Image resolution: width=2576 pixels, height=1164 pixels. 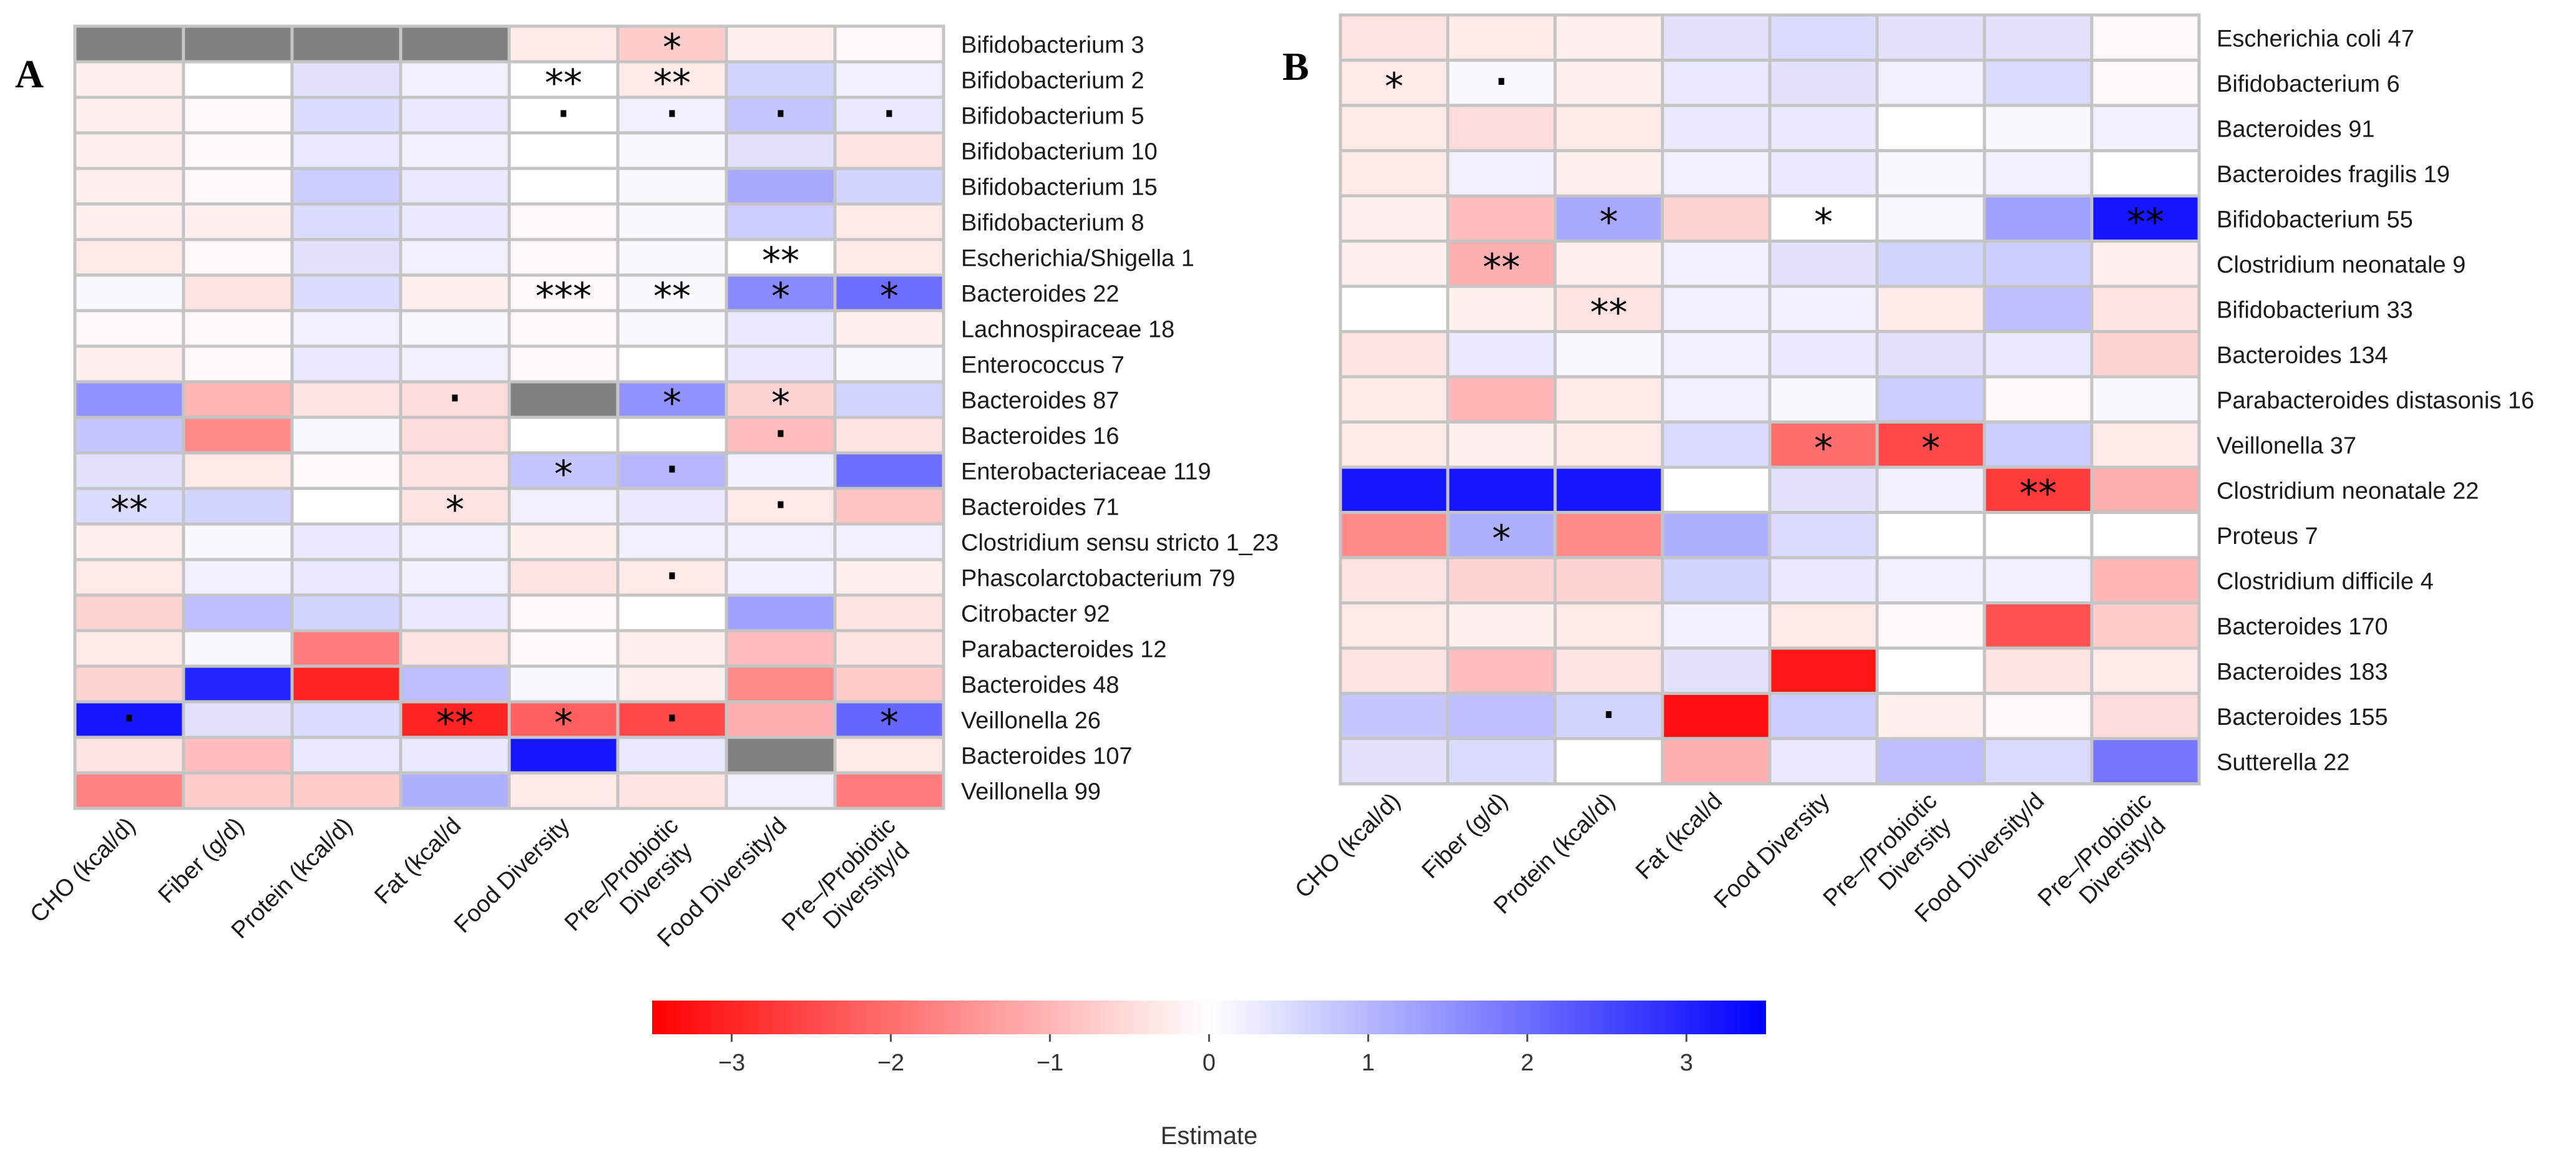 I want to click on row-label: Parabacteroides distasonis 16, so click(x=2375, y=400).